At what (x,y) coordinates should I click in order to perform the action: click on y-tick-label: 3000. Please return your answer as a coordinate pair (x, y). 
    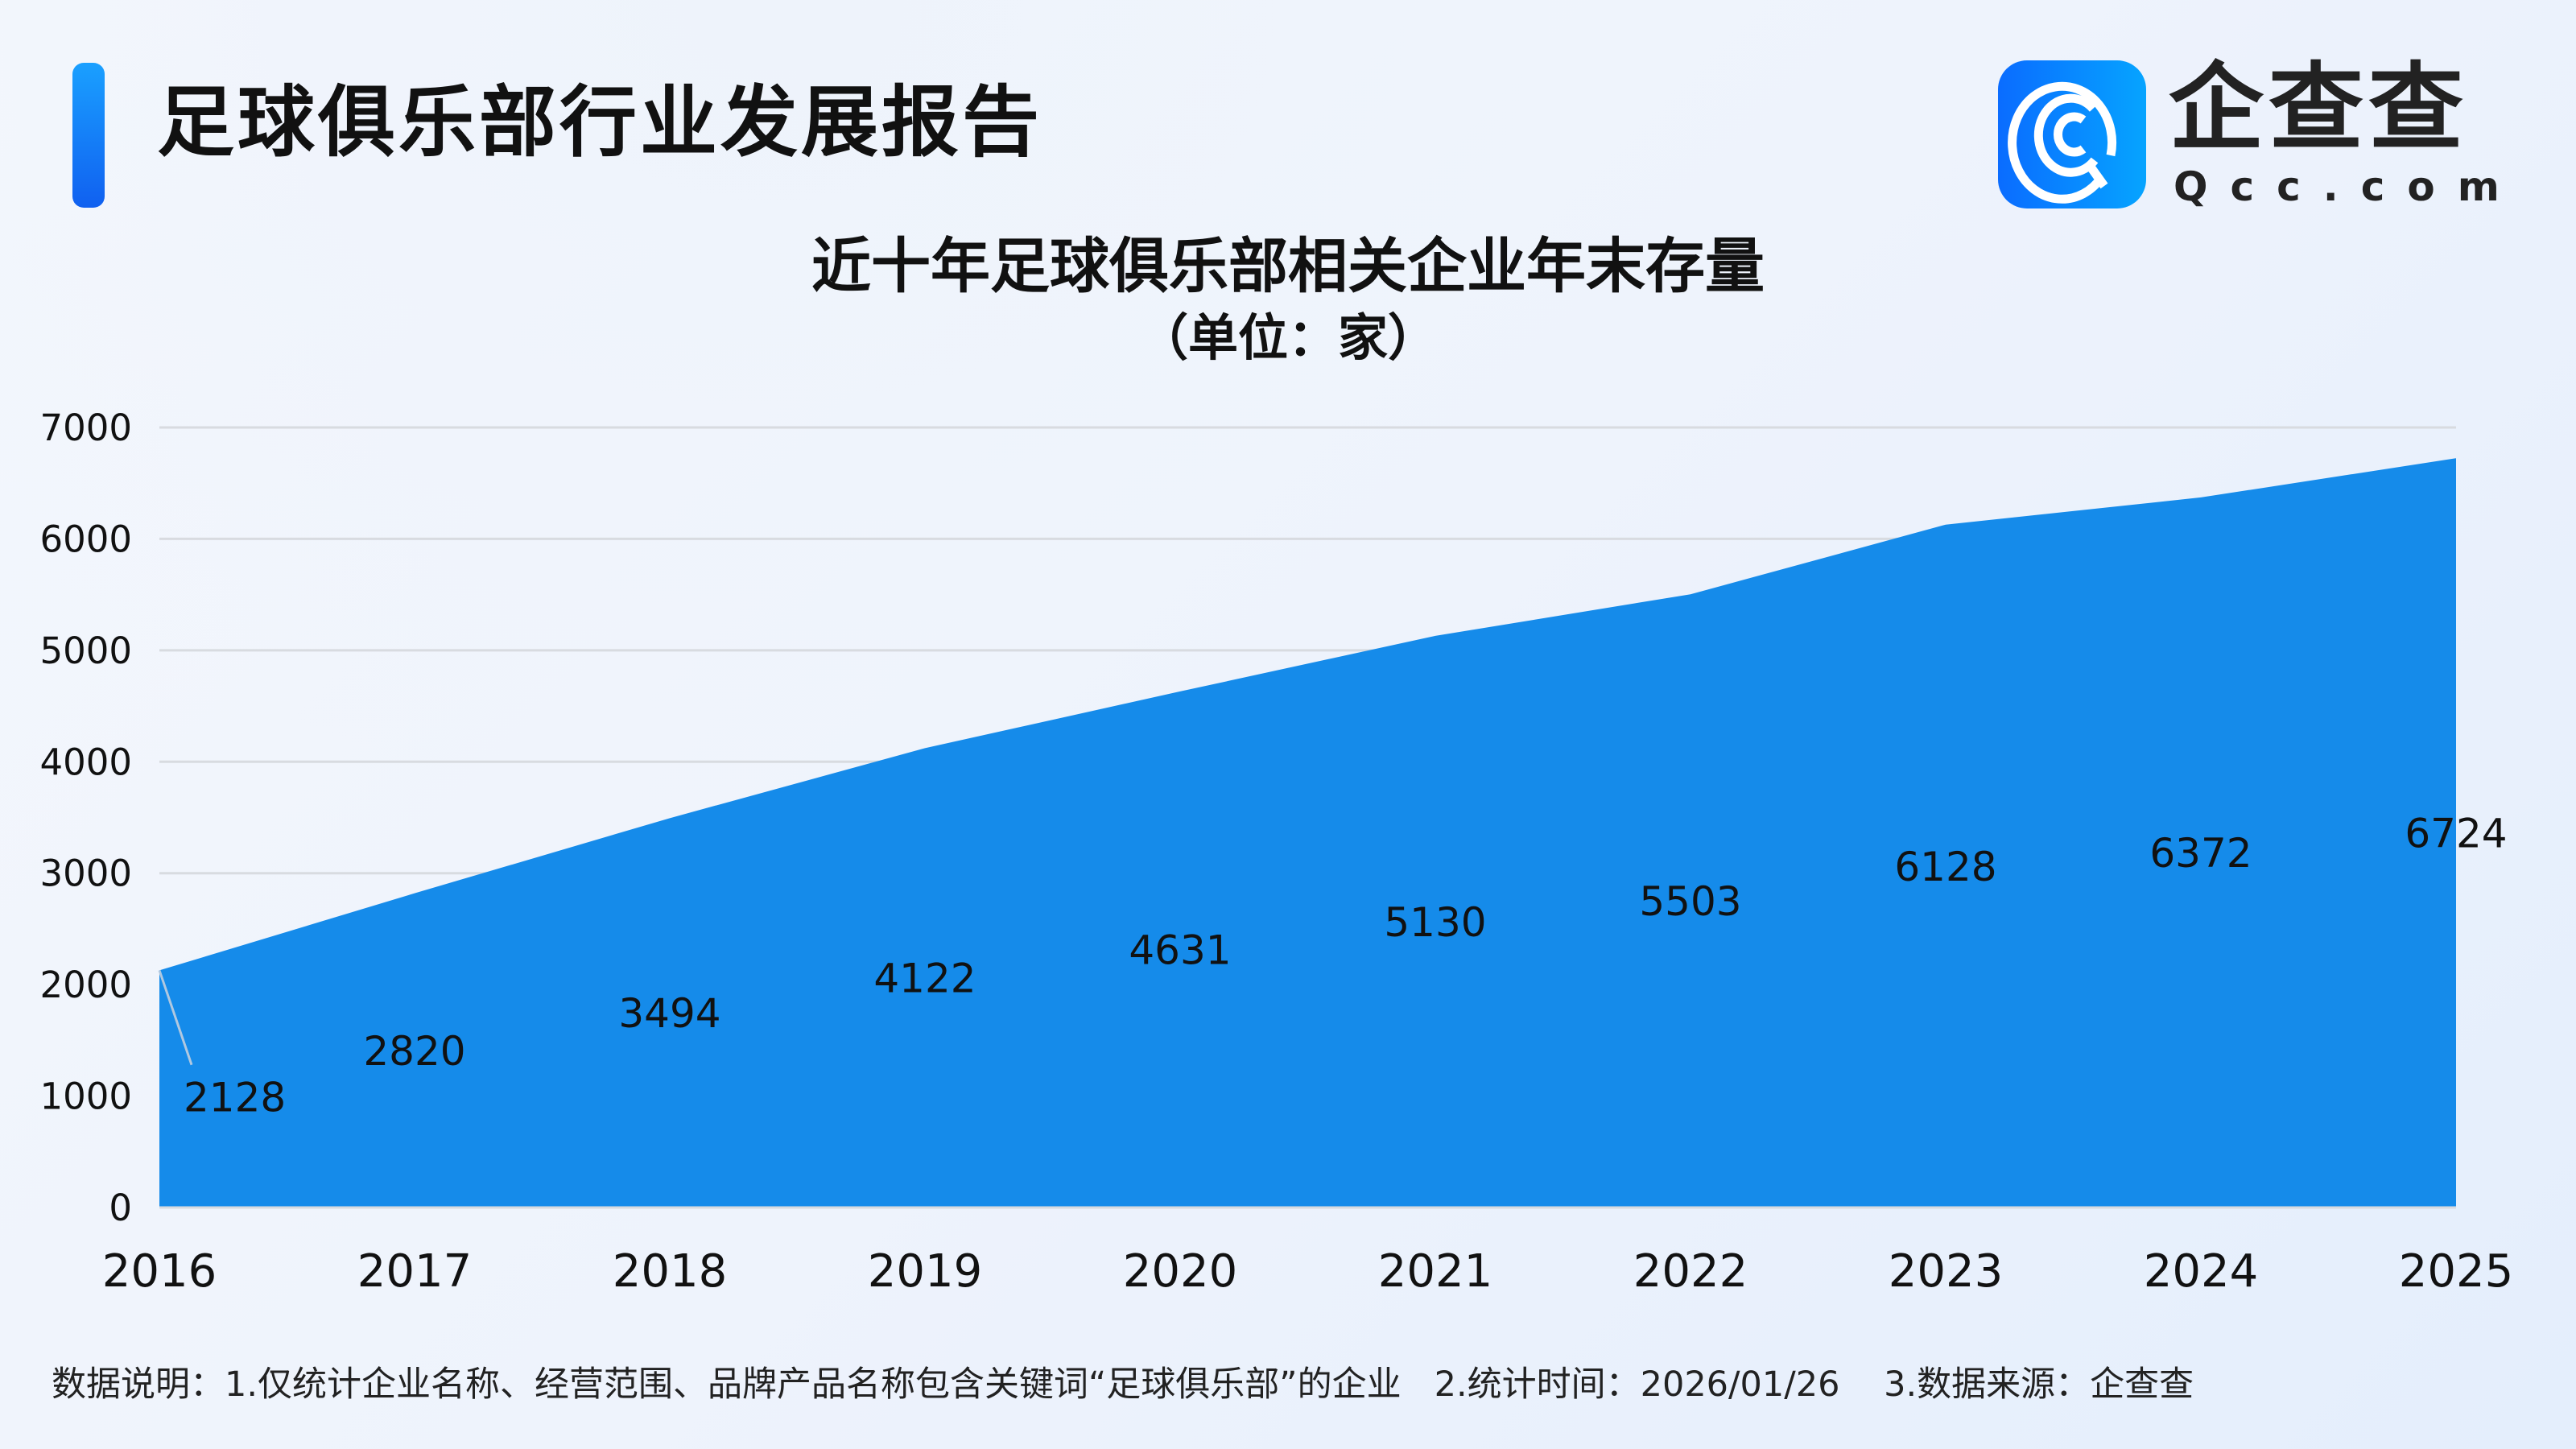
    Looking at the image, I should click on (85, 873).